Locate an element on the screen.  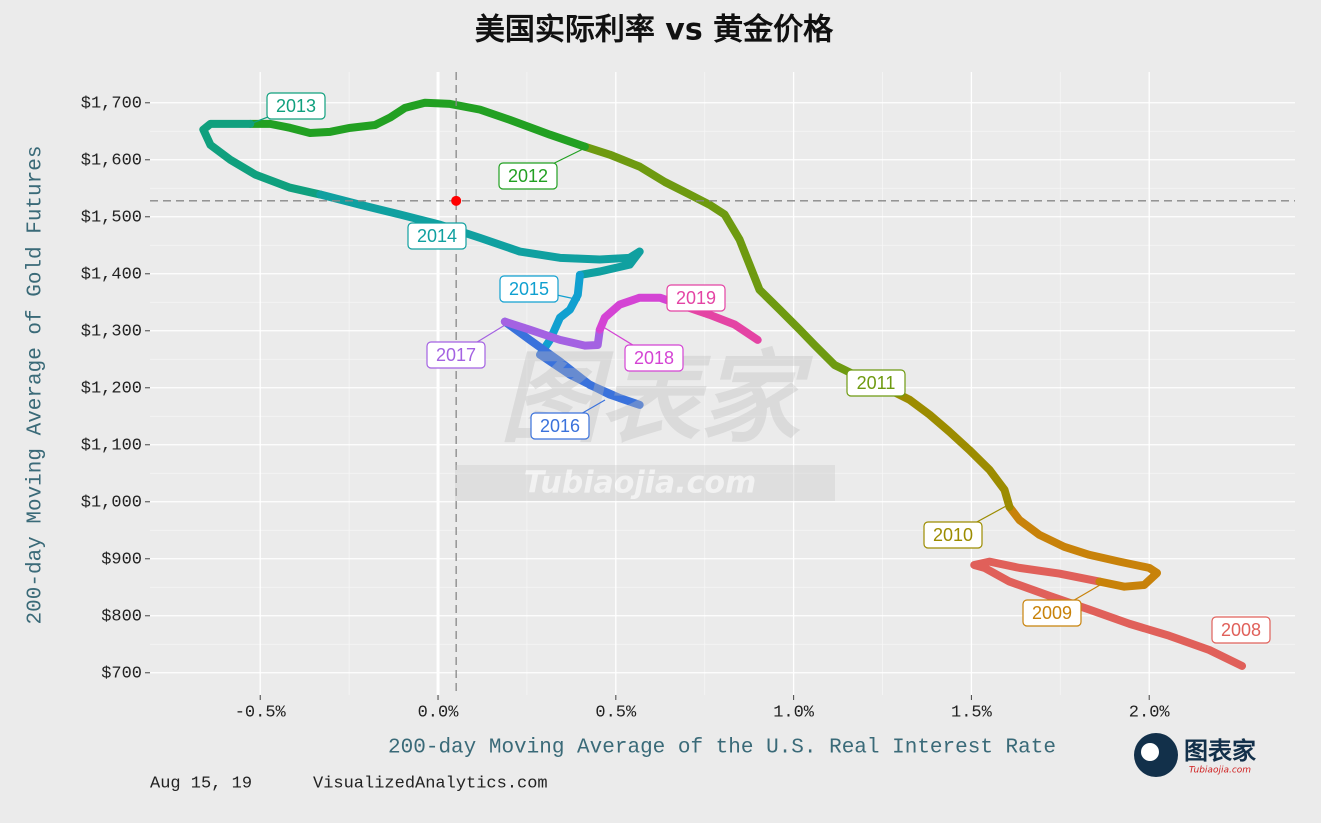
year-label: 2010 is located at coordinates (953, 535).